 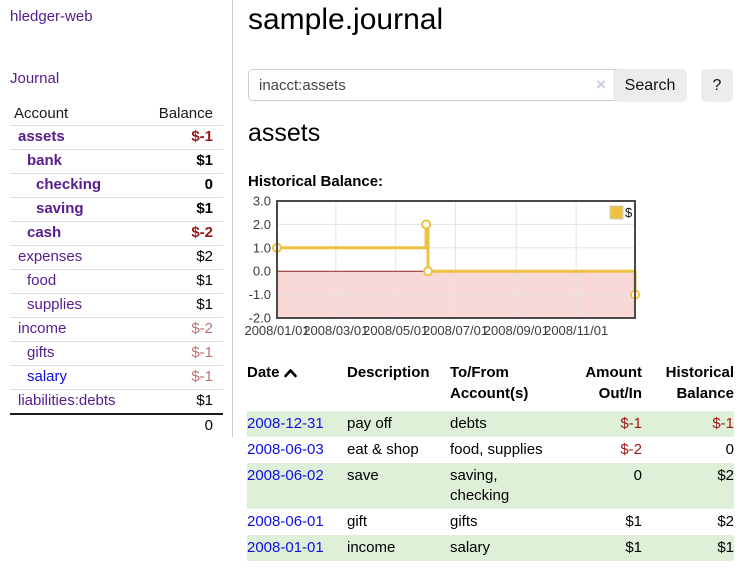 I want to click on account-link: liabilities:debts, so click(x=67, y=400).